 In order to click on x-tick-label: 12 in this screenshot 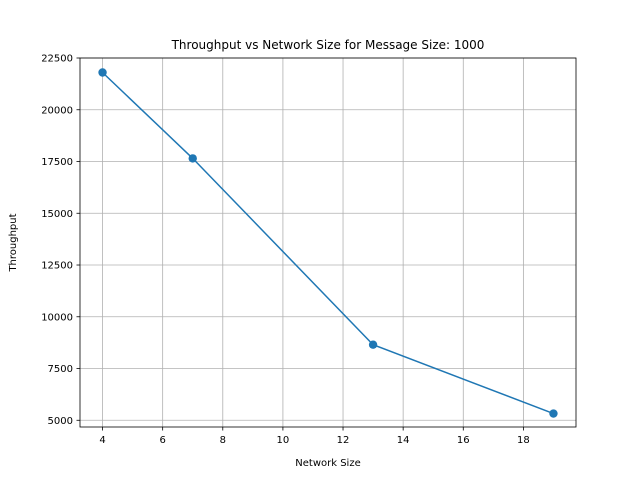, I will do `click(343, 440)`.